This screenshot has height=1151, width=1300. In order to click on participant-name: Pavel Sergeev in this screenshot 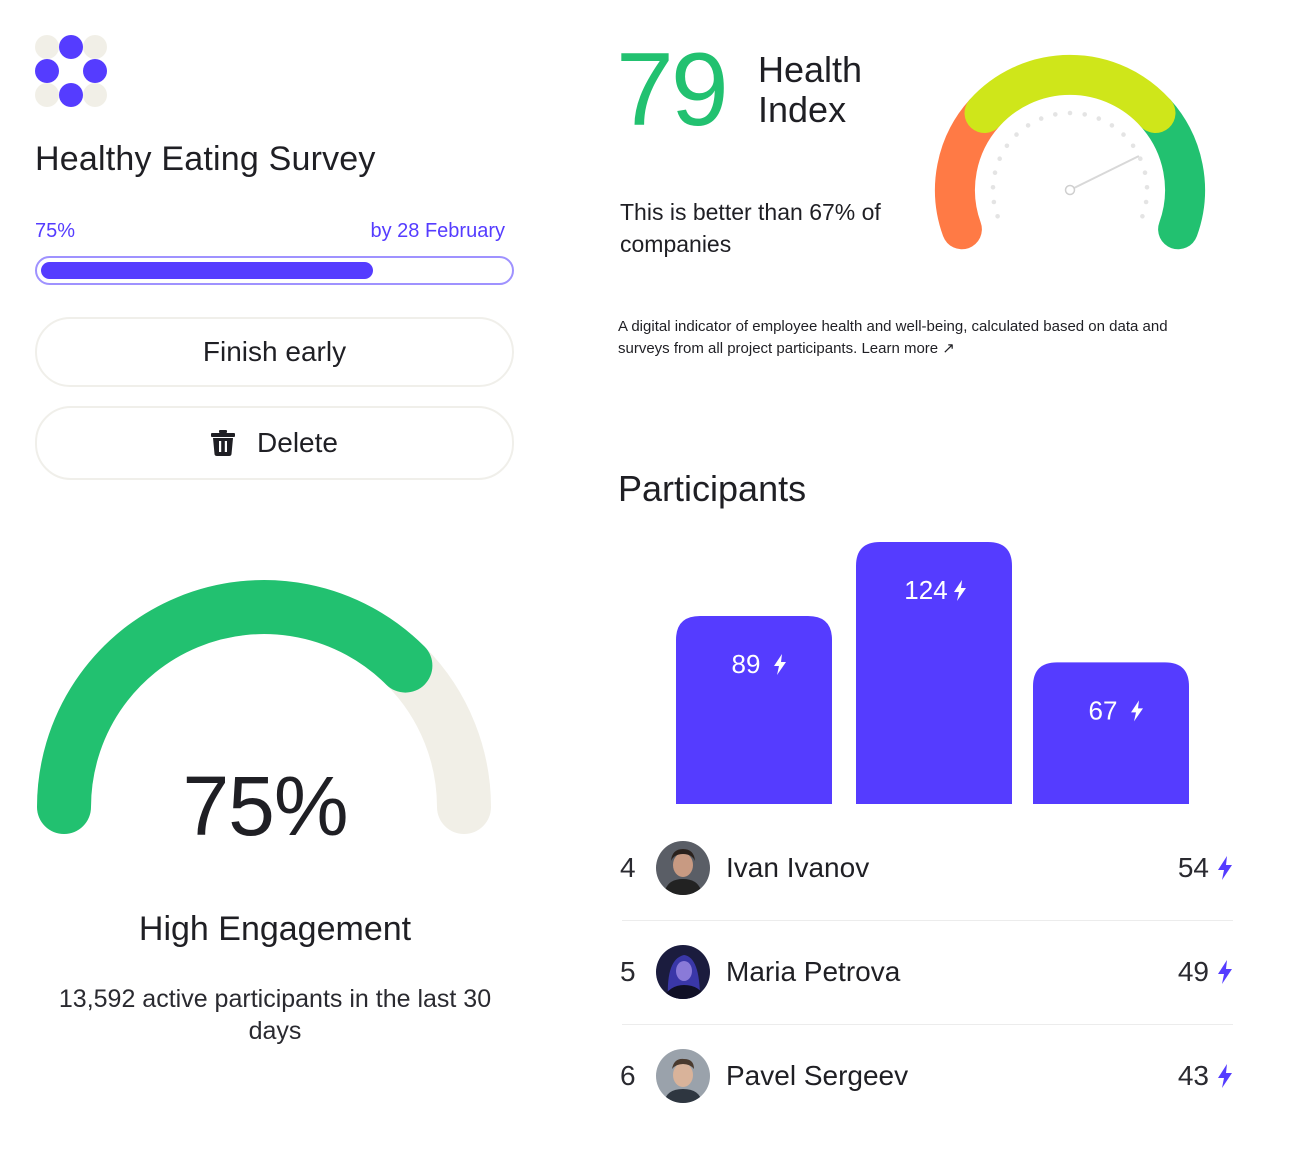, I will do `click(817, 1075)`.